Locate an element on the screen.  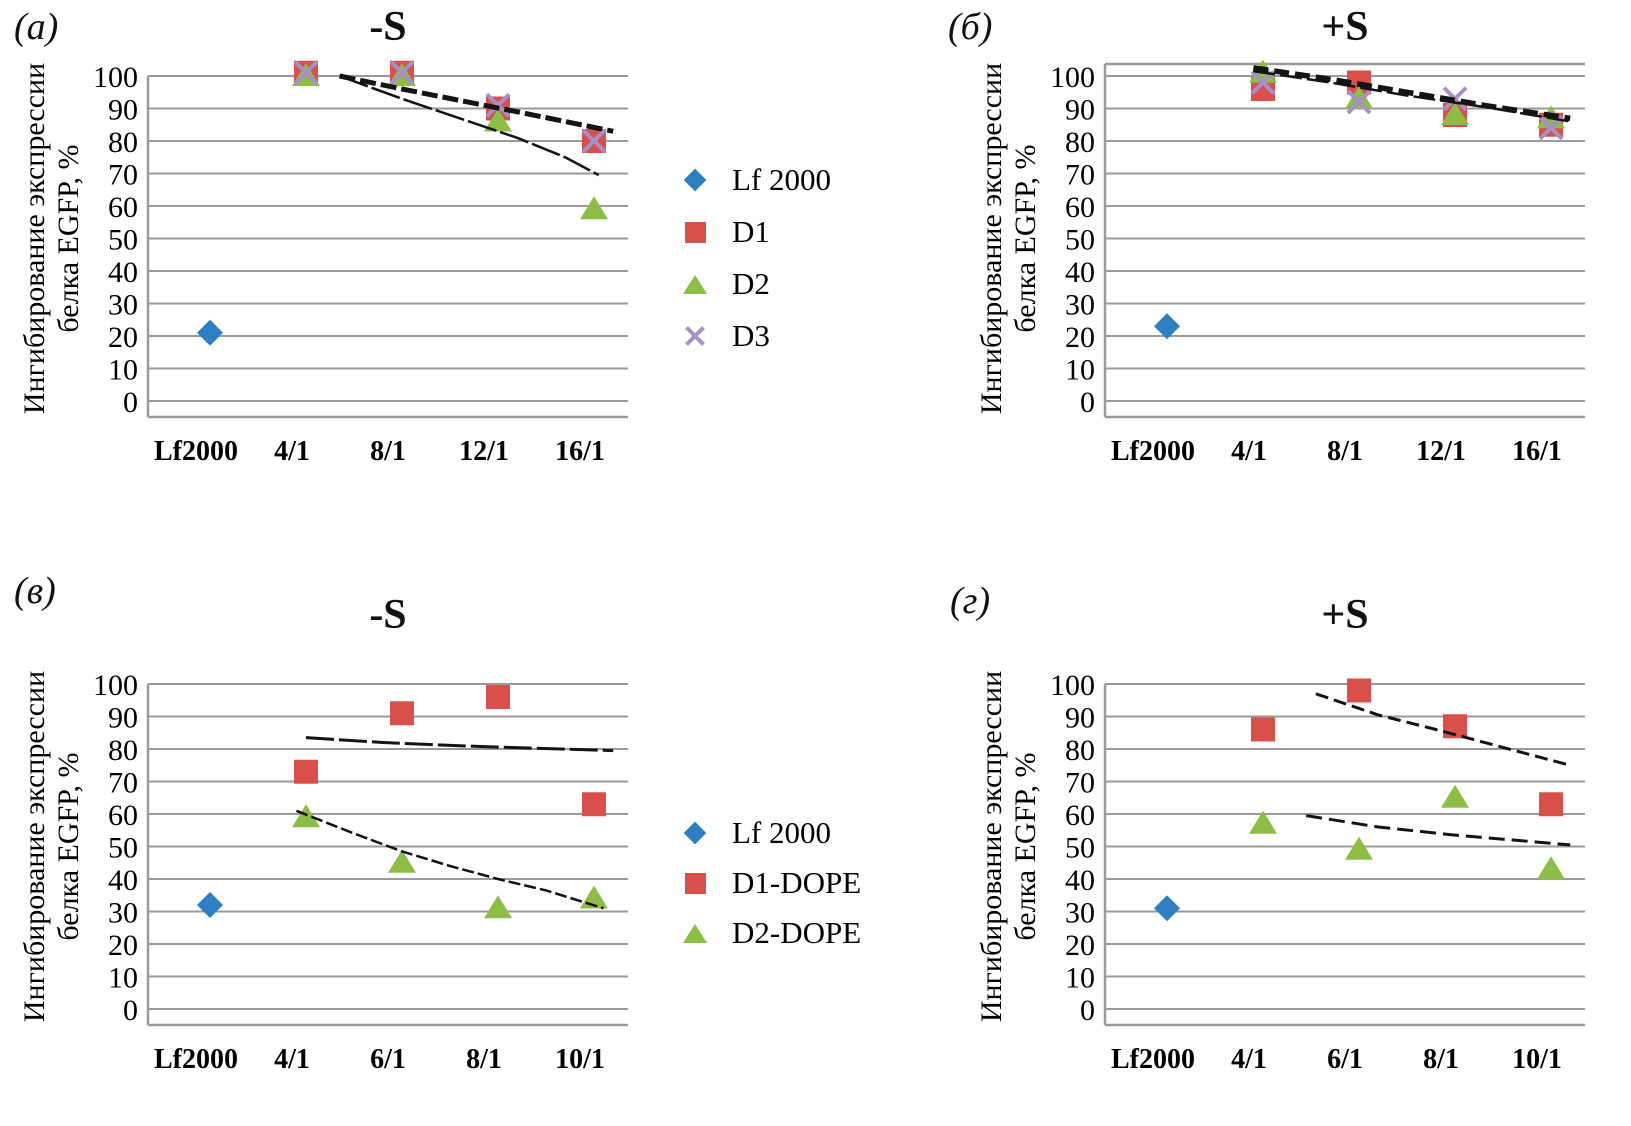
legend-item-d3: D3 is located at coordinates (755, 336).